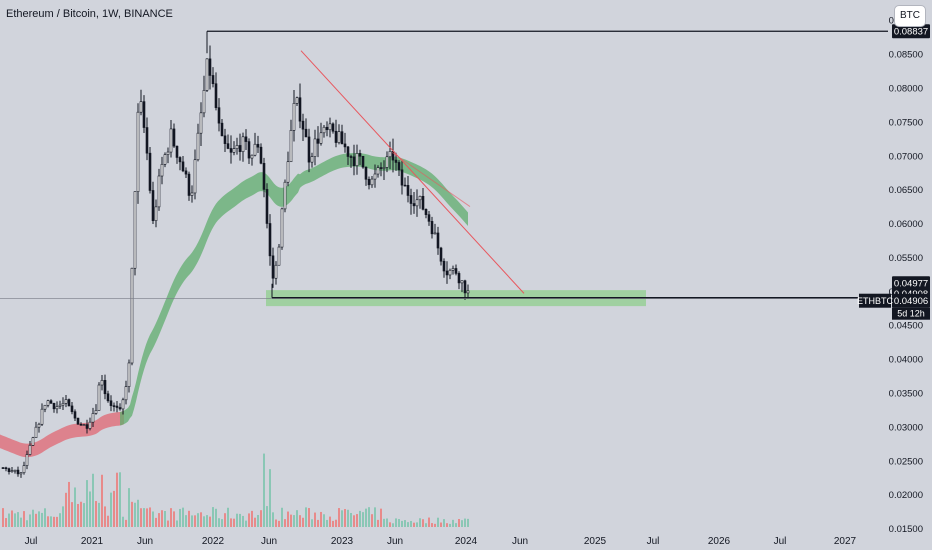  I want to click on price-badge-label: 0.04977, so click(911, 284).